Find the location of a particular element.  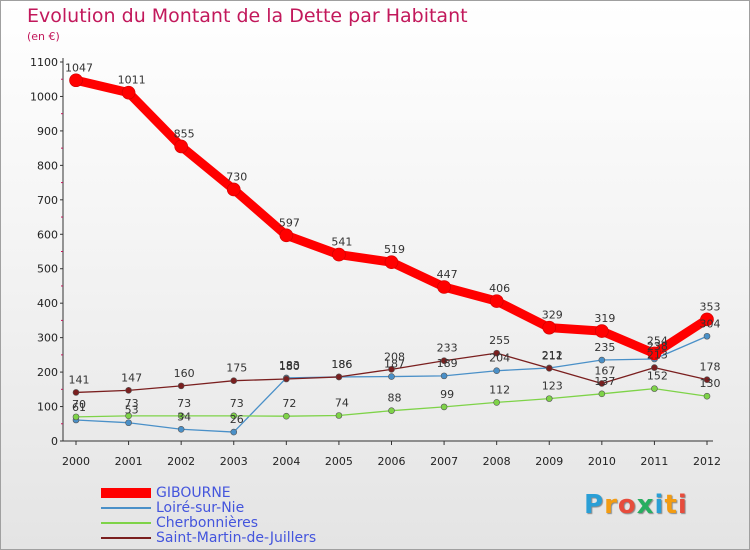

x-tick-label: 2005 is located at coordinates (339, 461).